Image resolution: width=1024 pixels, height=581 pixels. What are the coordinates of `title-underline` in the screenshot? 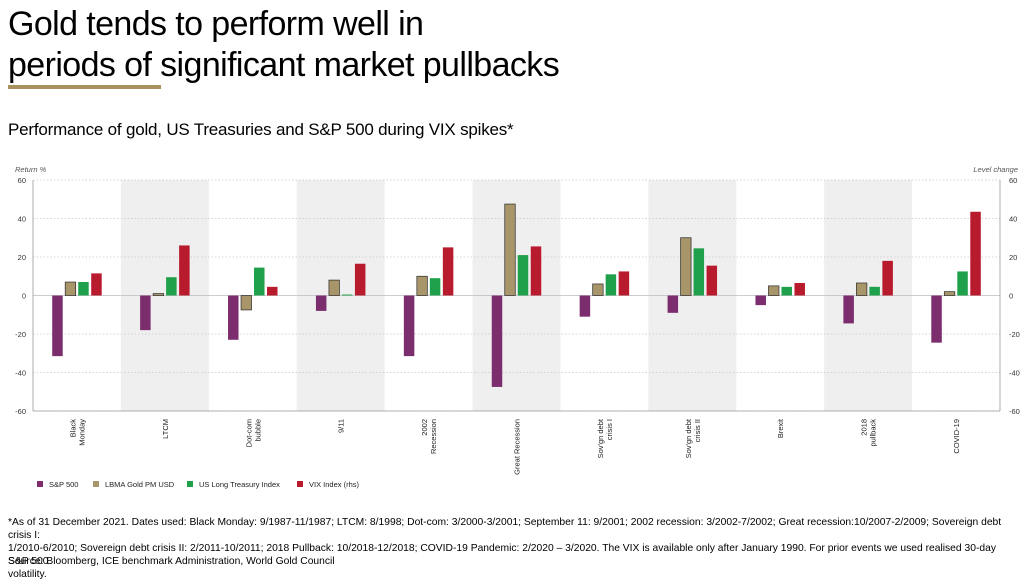 It's located at (84, 87).